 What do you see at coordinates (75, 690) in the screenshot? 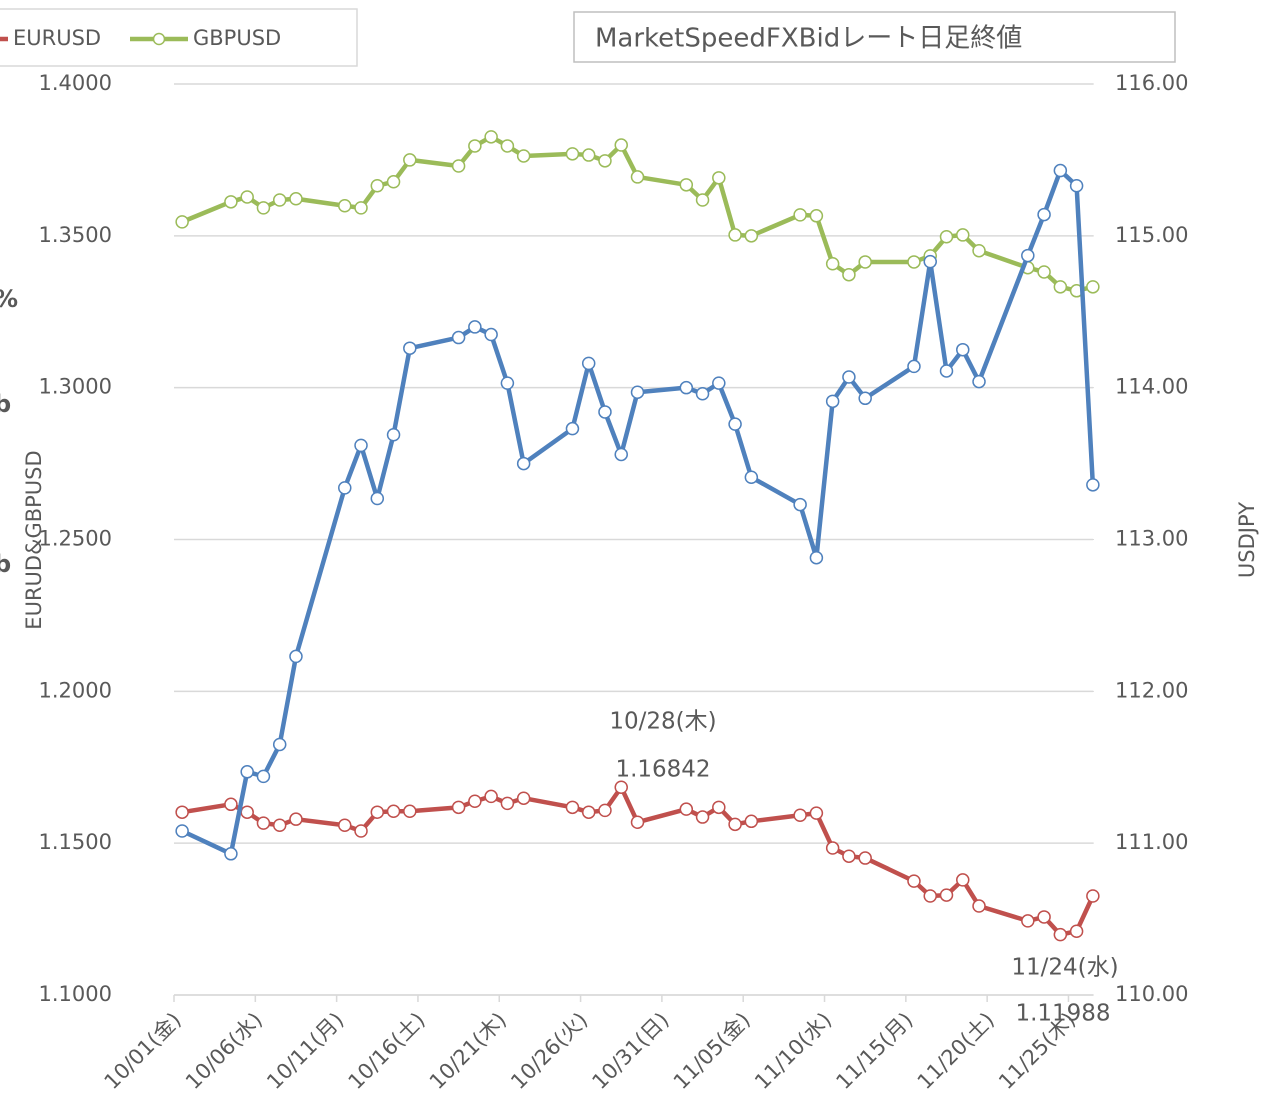
I see `y-tick-label: 1.2000` at bounding box center [75, 690].